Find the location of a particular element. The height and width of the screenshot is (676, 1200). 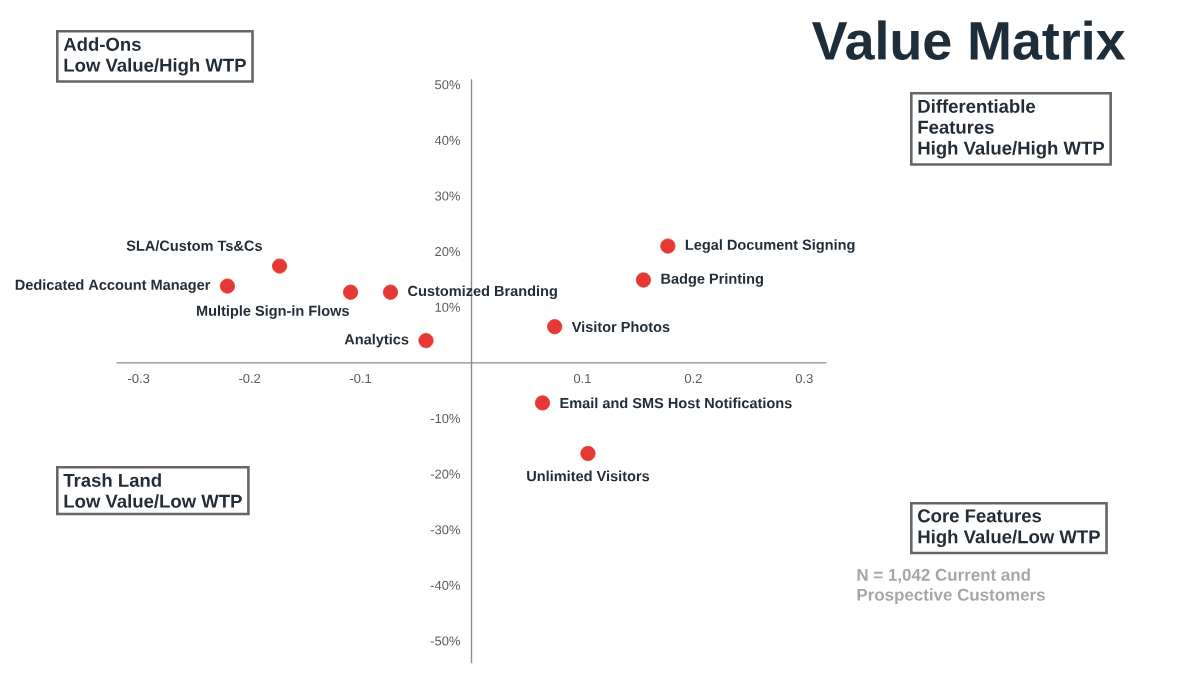

text: Differentiable is located at coordinates (977, 106).